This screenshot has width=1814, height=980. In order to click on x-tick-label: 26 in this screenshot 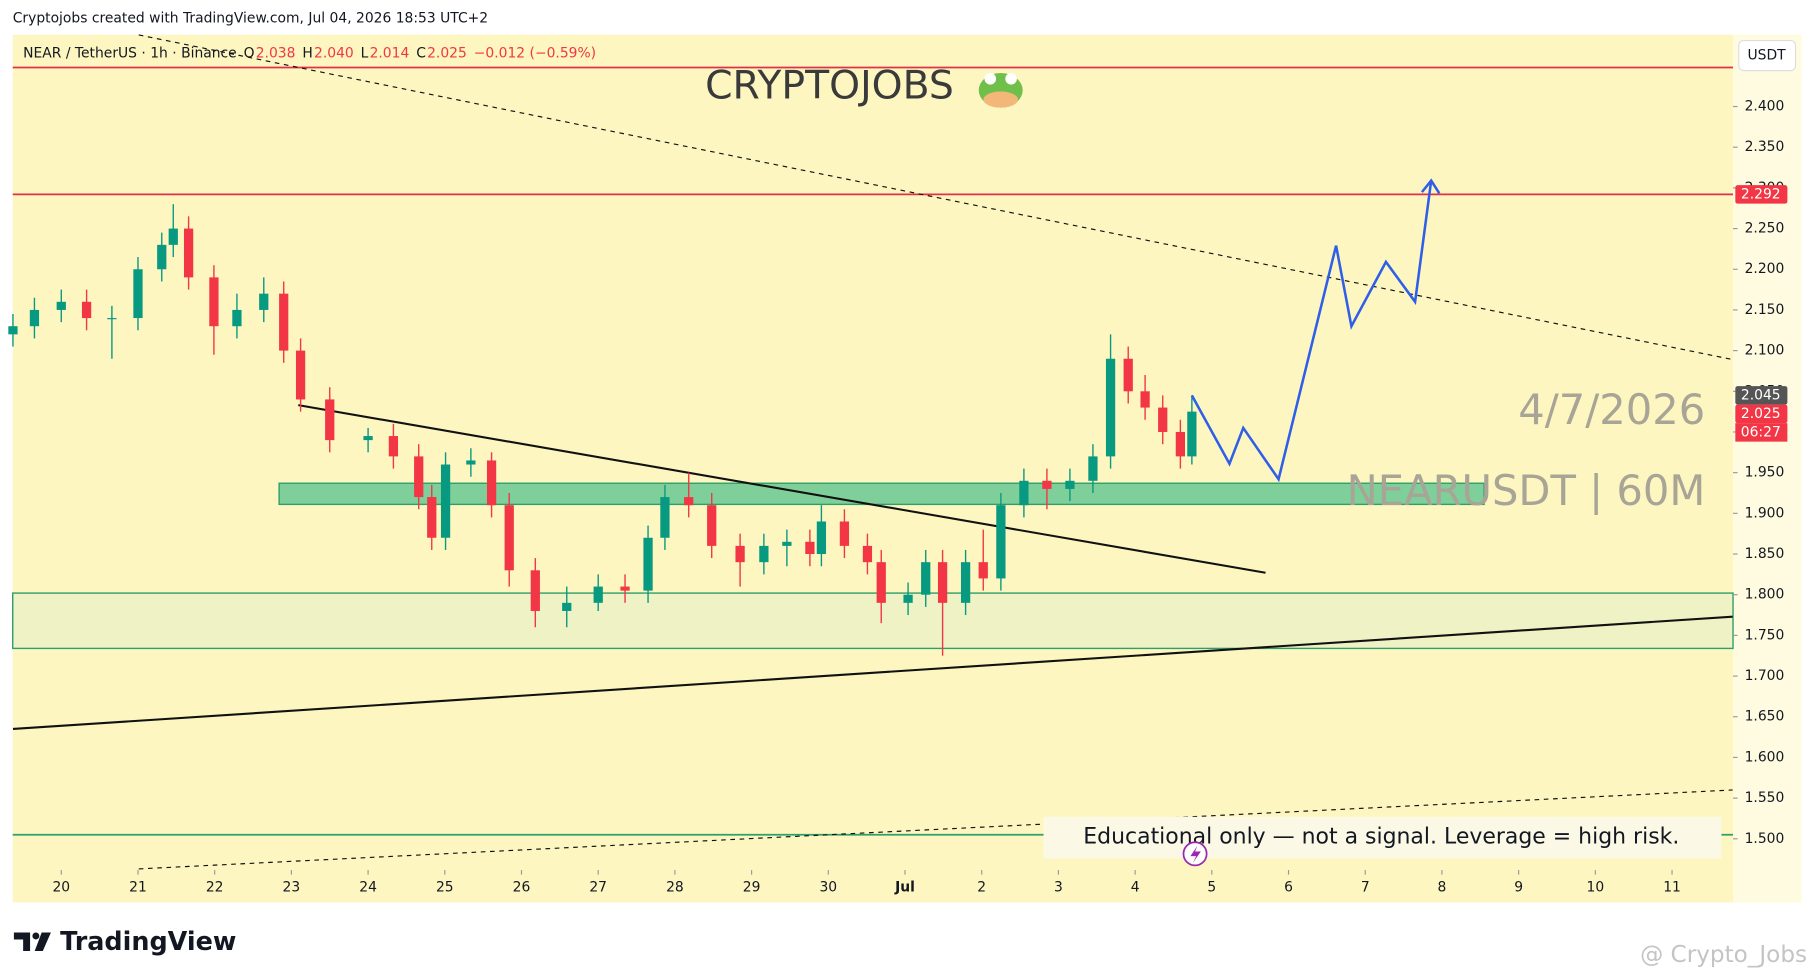, I will do `click(522, 887)`.